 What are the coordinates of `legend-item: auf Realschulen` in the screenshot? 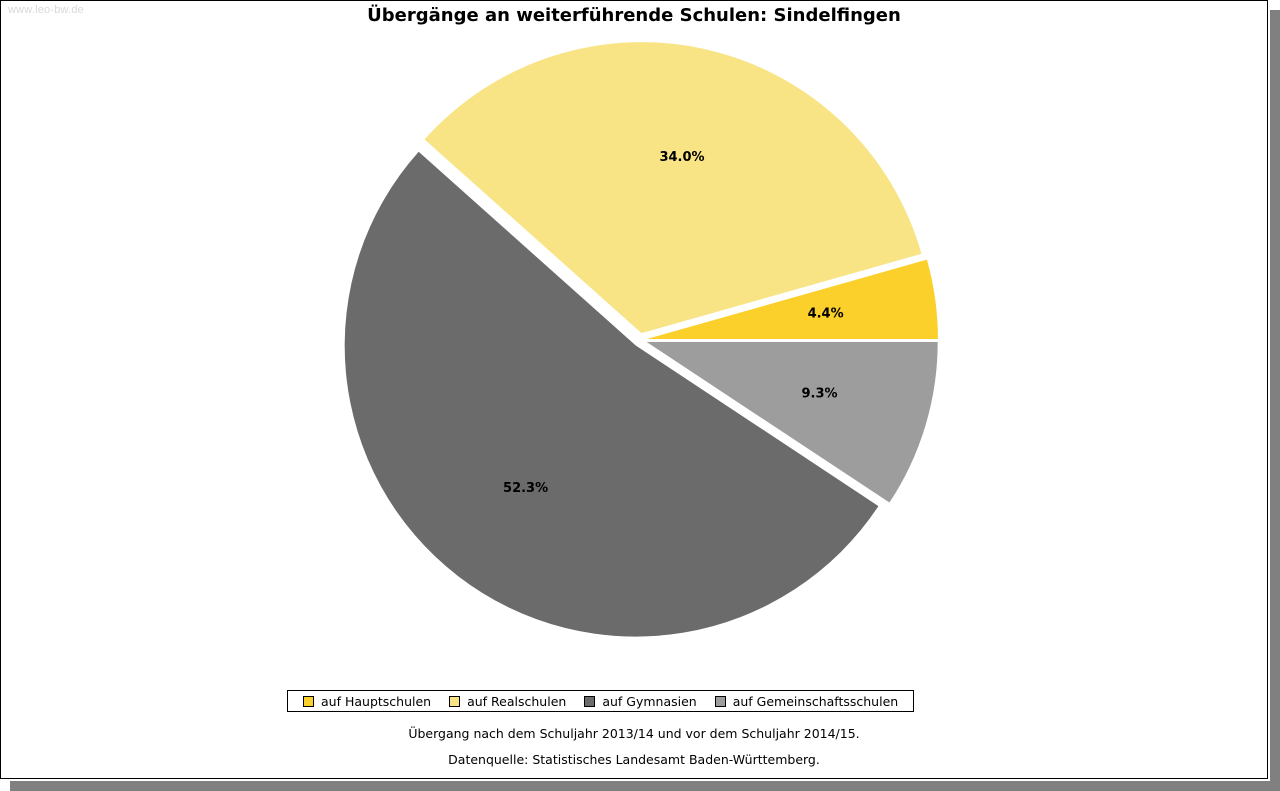 It's located at (507, 701).